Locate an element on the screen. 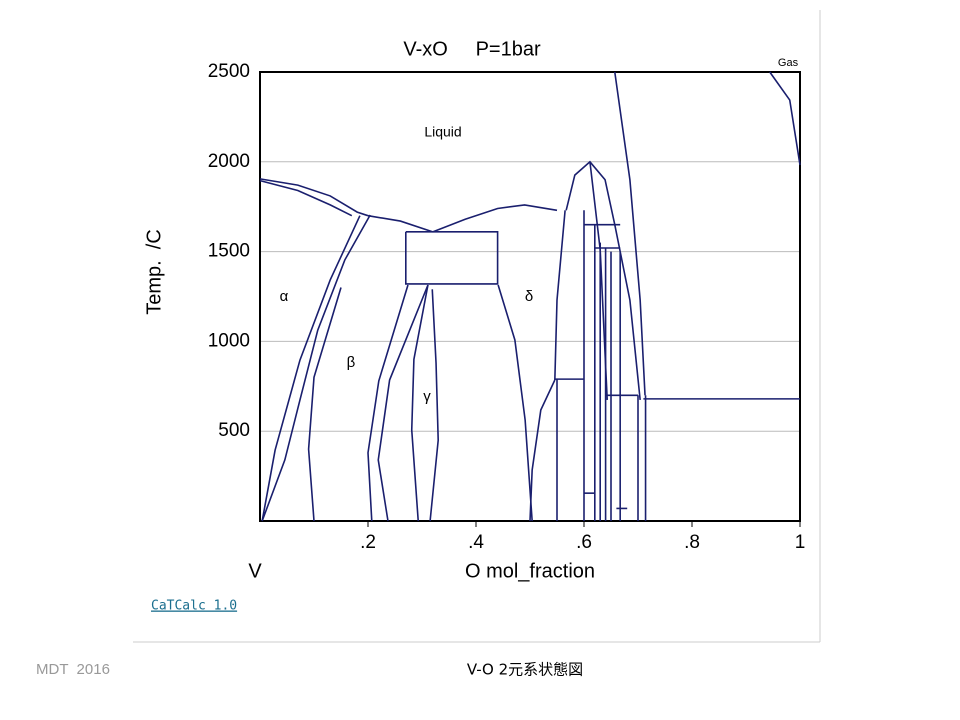 The image size is (960, 720). x-tick-label: .8 is located at coordinates (692, 542).